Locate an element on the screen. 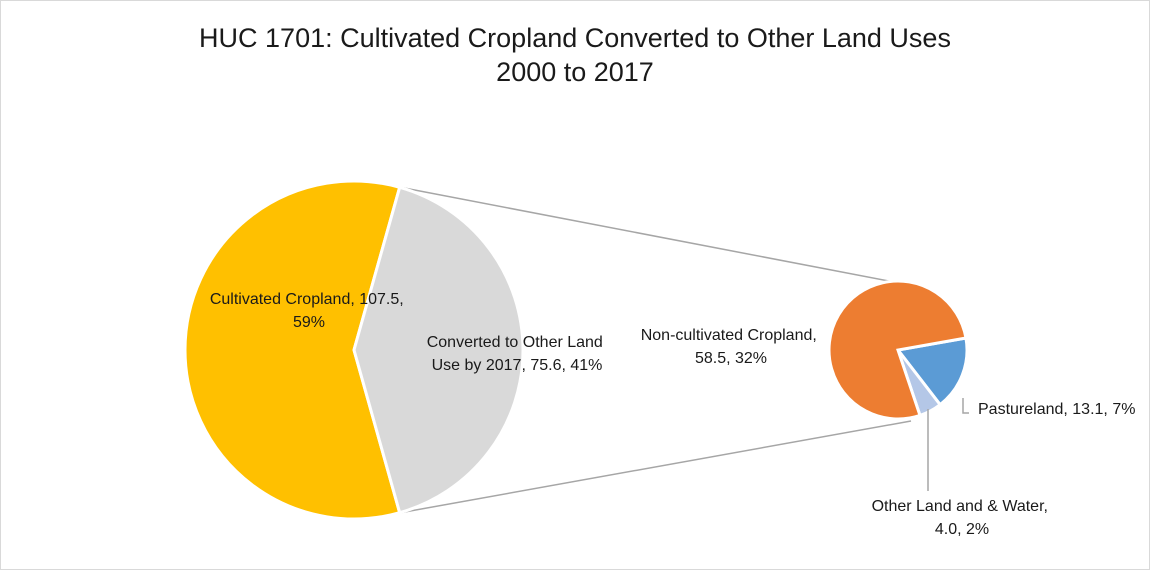  connector-line-top is located at coordinates (649, 235).